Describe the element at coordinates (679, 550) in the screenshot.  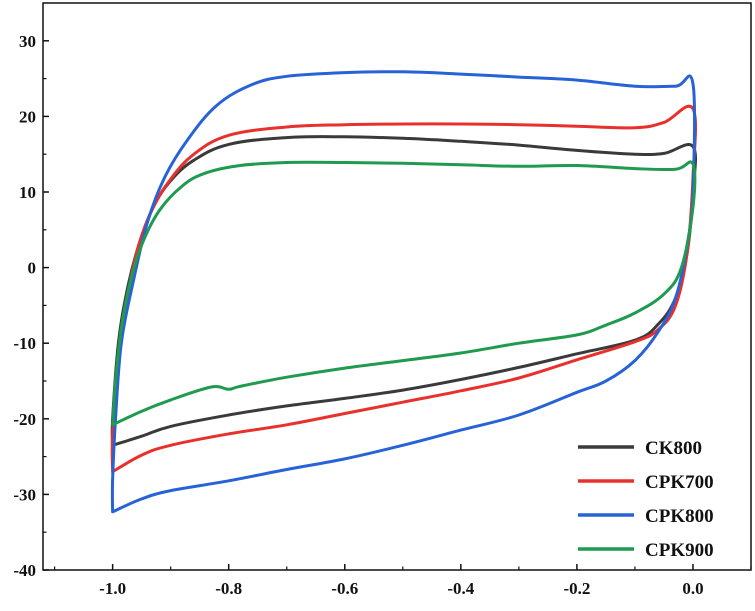
I see `legend-label-cpk900: CPK900` at that location.